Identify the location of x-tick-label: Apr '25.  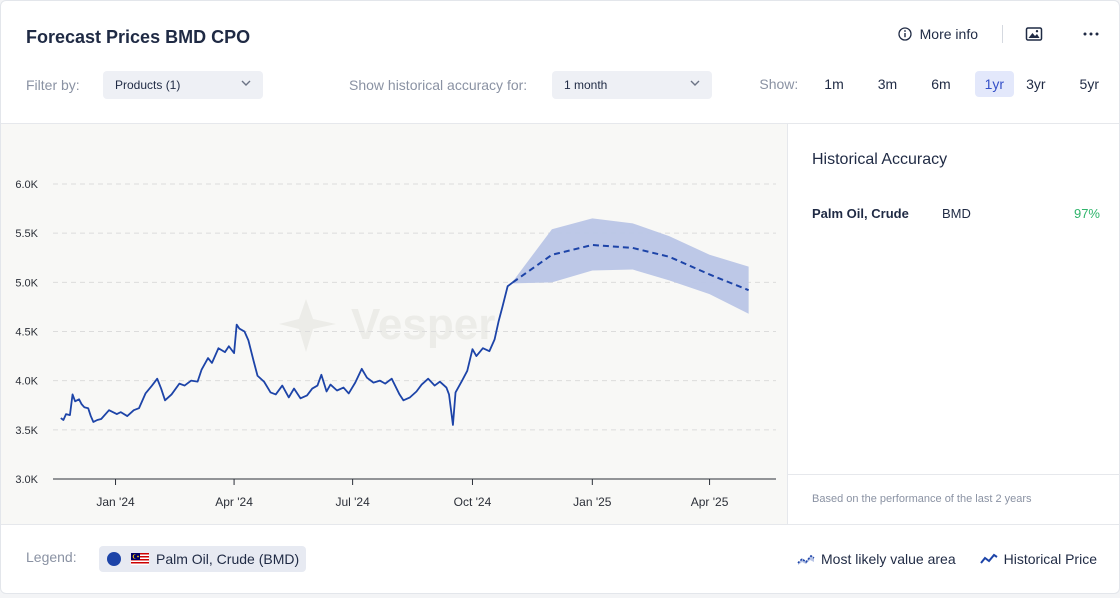
(710, 502).